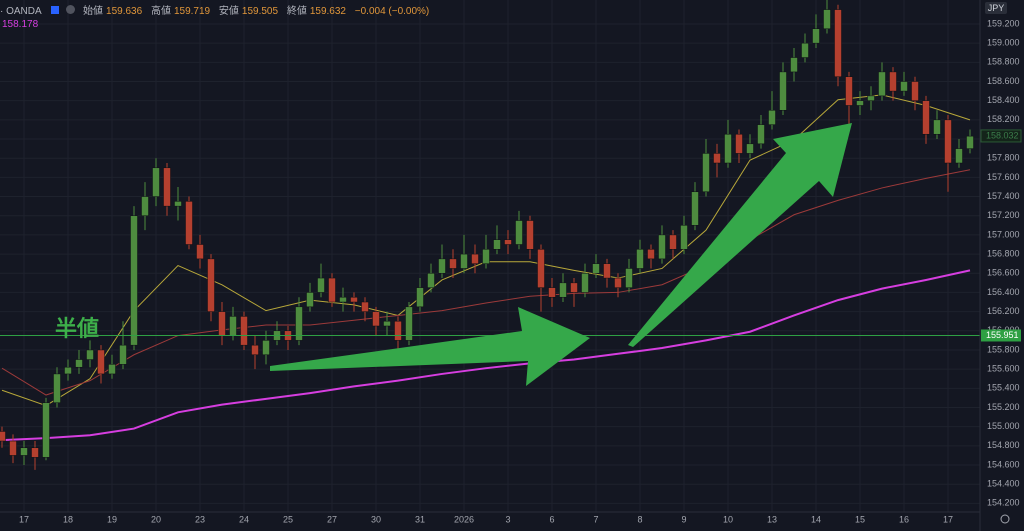 This screenshot has width=1024, height=531. What do you see at coordinates (1003, 464) in the screenshot?
I see `y-tick-label: 154.600` at bounding box center [1003, 464].